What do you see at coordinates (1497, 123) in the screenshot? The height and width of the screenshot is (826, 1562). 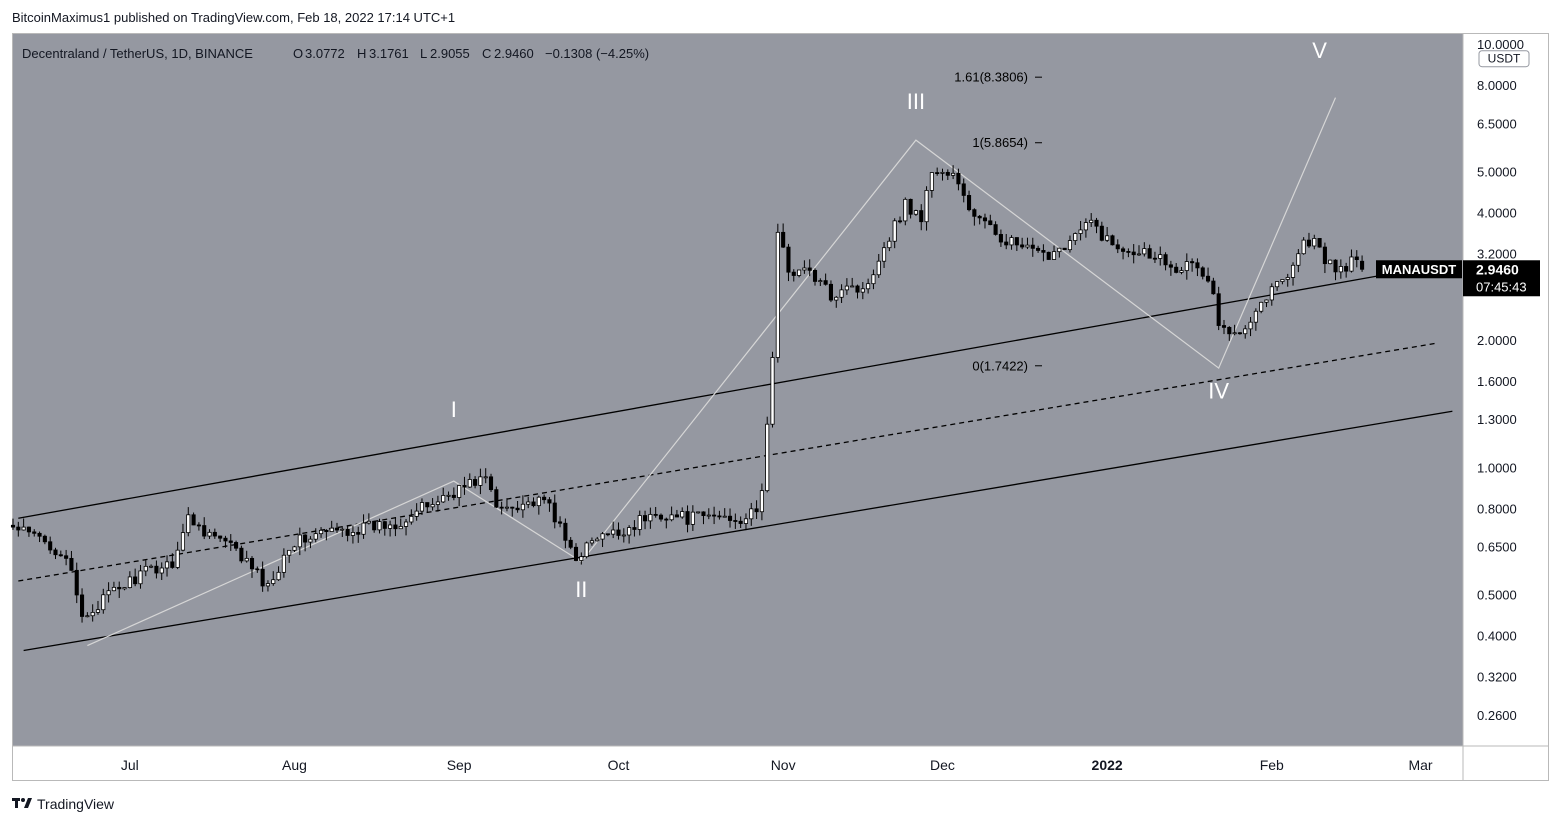 I see `y-tick-label: 6.5000` at bounding box center [1497, 123].